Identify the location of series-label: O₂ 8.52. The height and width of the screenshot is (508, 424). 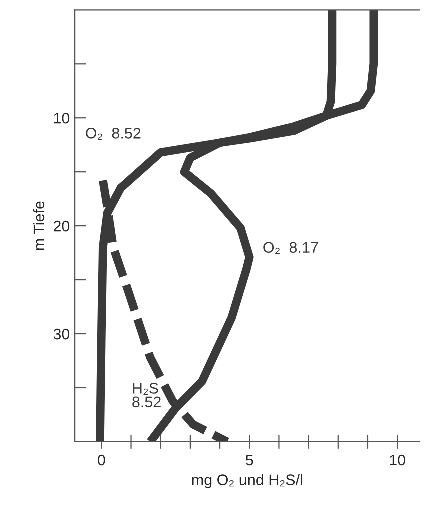
(113, 134).